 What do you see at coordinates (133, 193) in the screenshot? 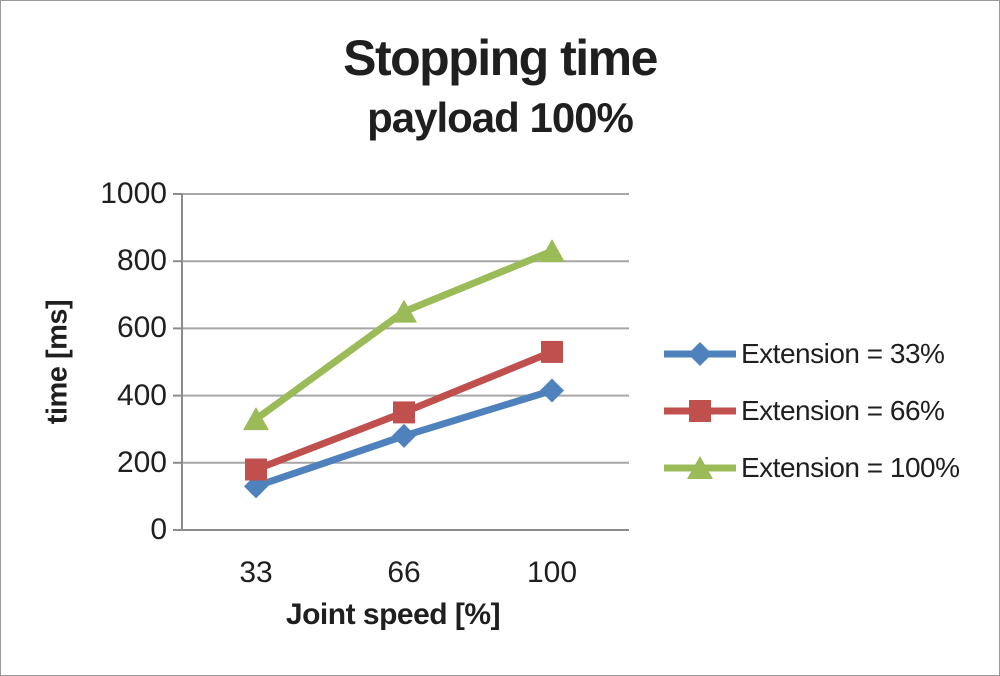
I see `y-axis-tick-label: 1000` at bounding box center [133, 193].